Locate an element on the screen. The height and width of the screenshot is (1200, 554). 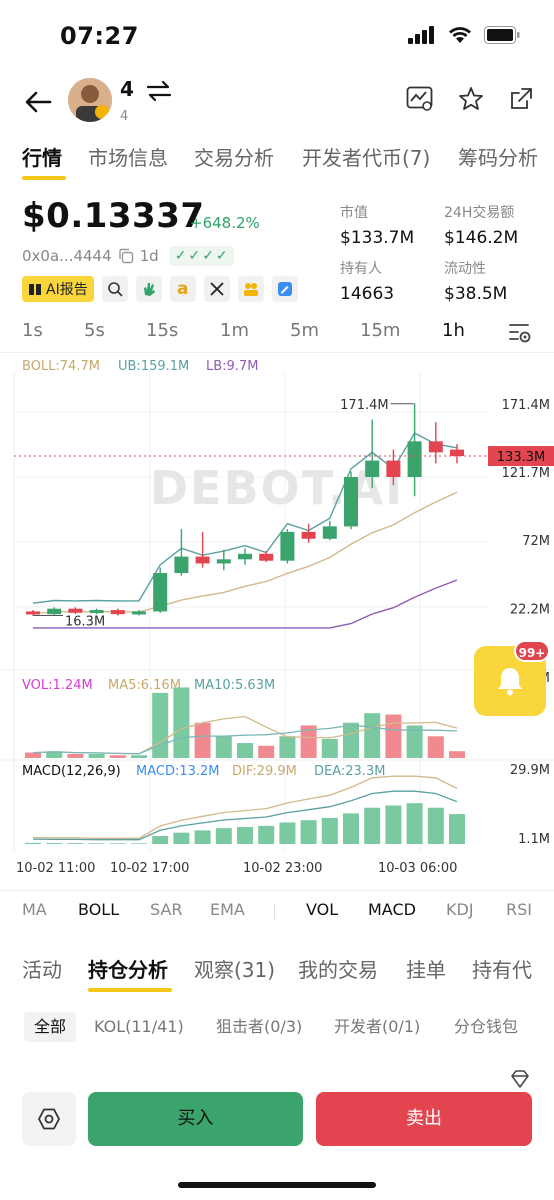
diamond-icon is located at coordinates (520, 1079).